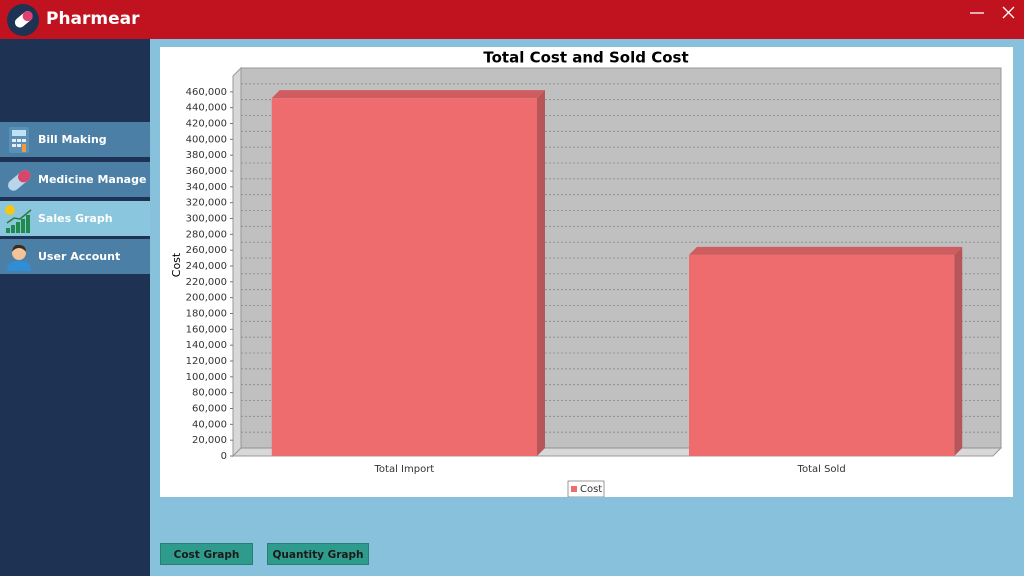 The image size is (1024, 576). I want to click on y-tick-label: 160,000, so click(206, 329).